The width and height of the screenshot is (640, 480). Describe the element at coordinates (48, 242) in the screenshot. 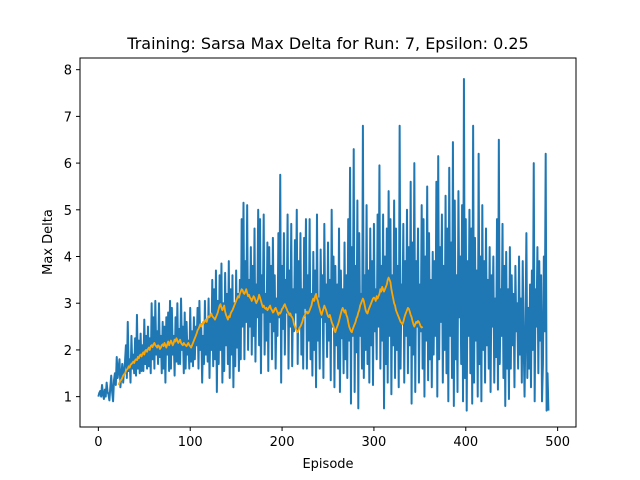

I see `y-axis-label: Max Delta` at that location.